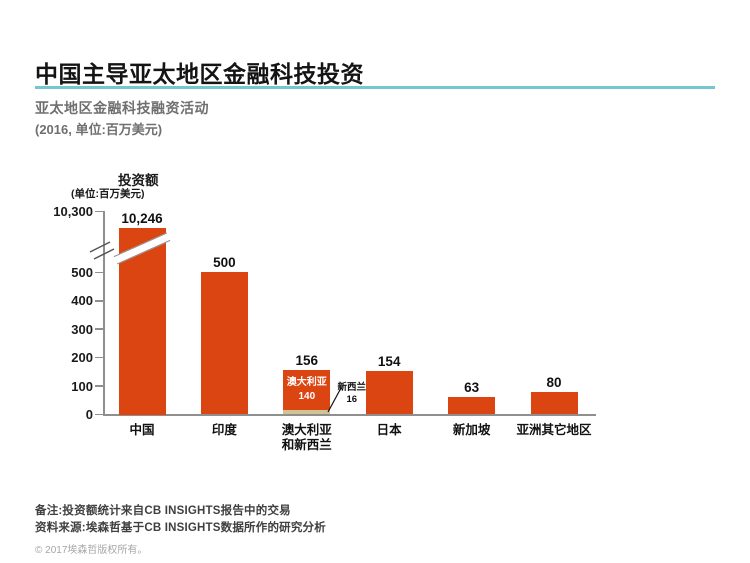  What do you see at coordinates (82, 272) in the screenshot?
I see `y-tick-label: 500` at bounding box center [82, 272].